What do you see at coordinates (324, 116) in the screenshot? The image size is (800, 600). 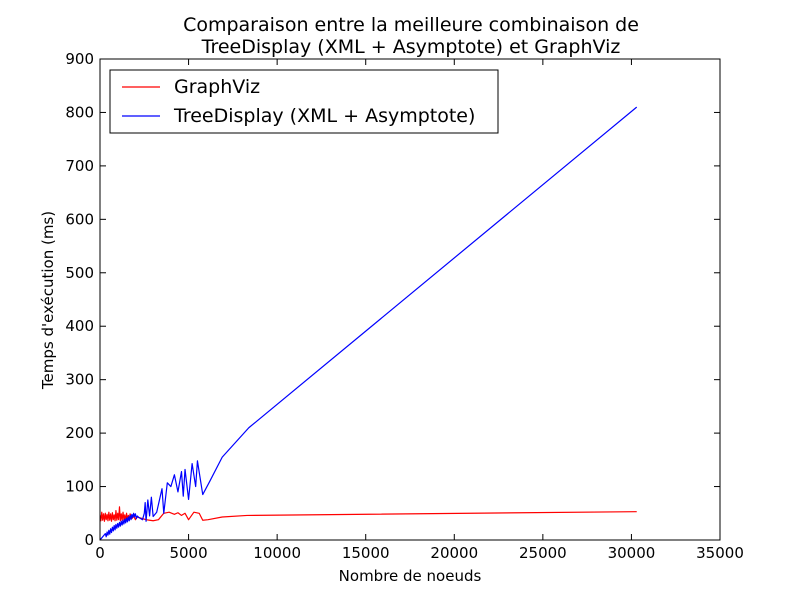 I see `legend-label-treedisplay: TreeDisplay (XML + Asymptote)` at bounding box center [324, 116].